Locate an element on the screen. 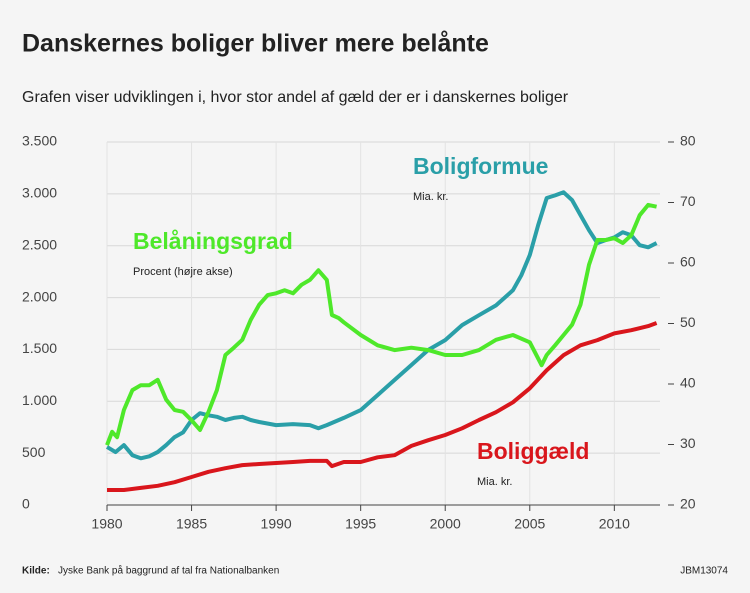  x-tick-label: 1980 is located at coordinates (106, 524).